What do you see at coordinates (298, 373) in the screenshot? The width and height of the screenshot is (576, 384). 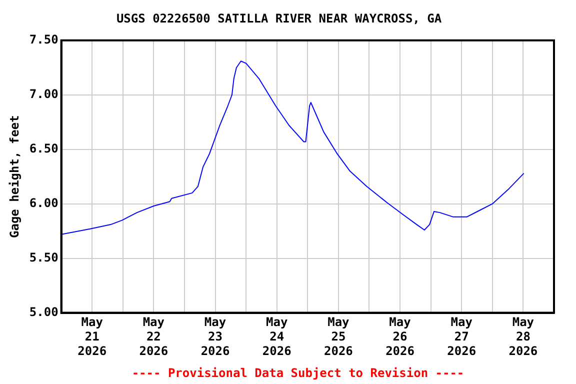 I see `text: ---- Provisional Data Subject to Revision ----` at bounding box center [298, 373].